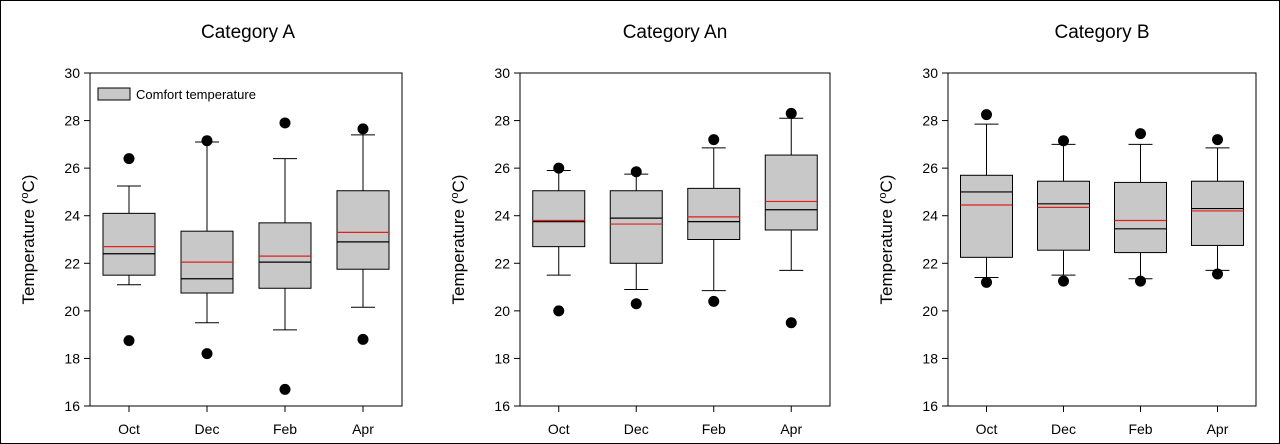 The image size is (1280, 444). I want to click on chart-title: Category B, so click(1101, 32).